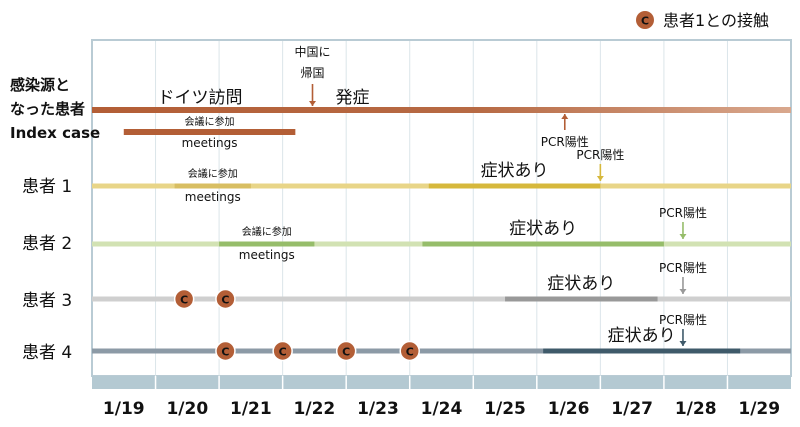  I want to click on row-label: 患者 1, so click(47, 187).